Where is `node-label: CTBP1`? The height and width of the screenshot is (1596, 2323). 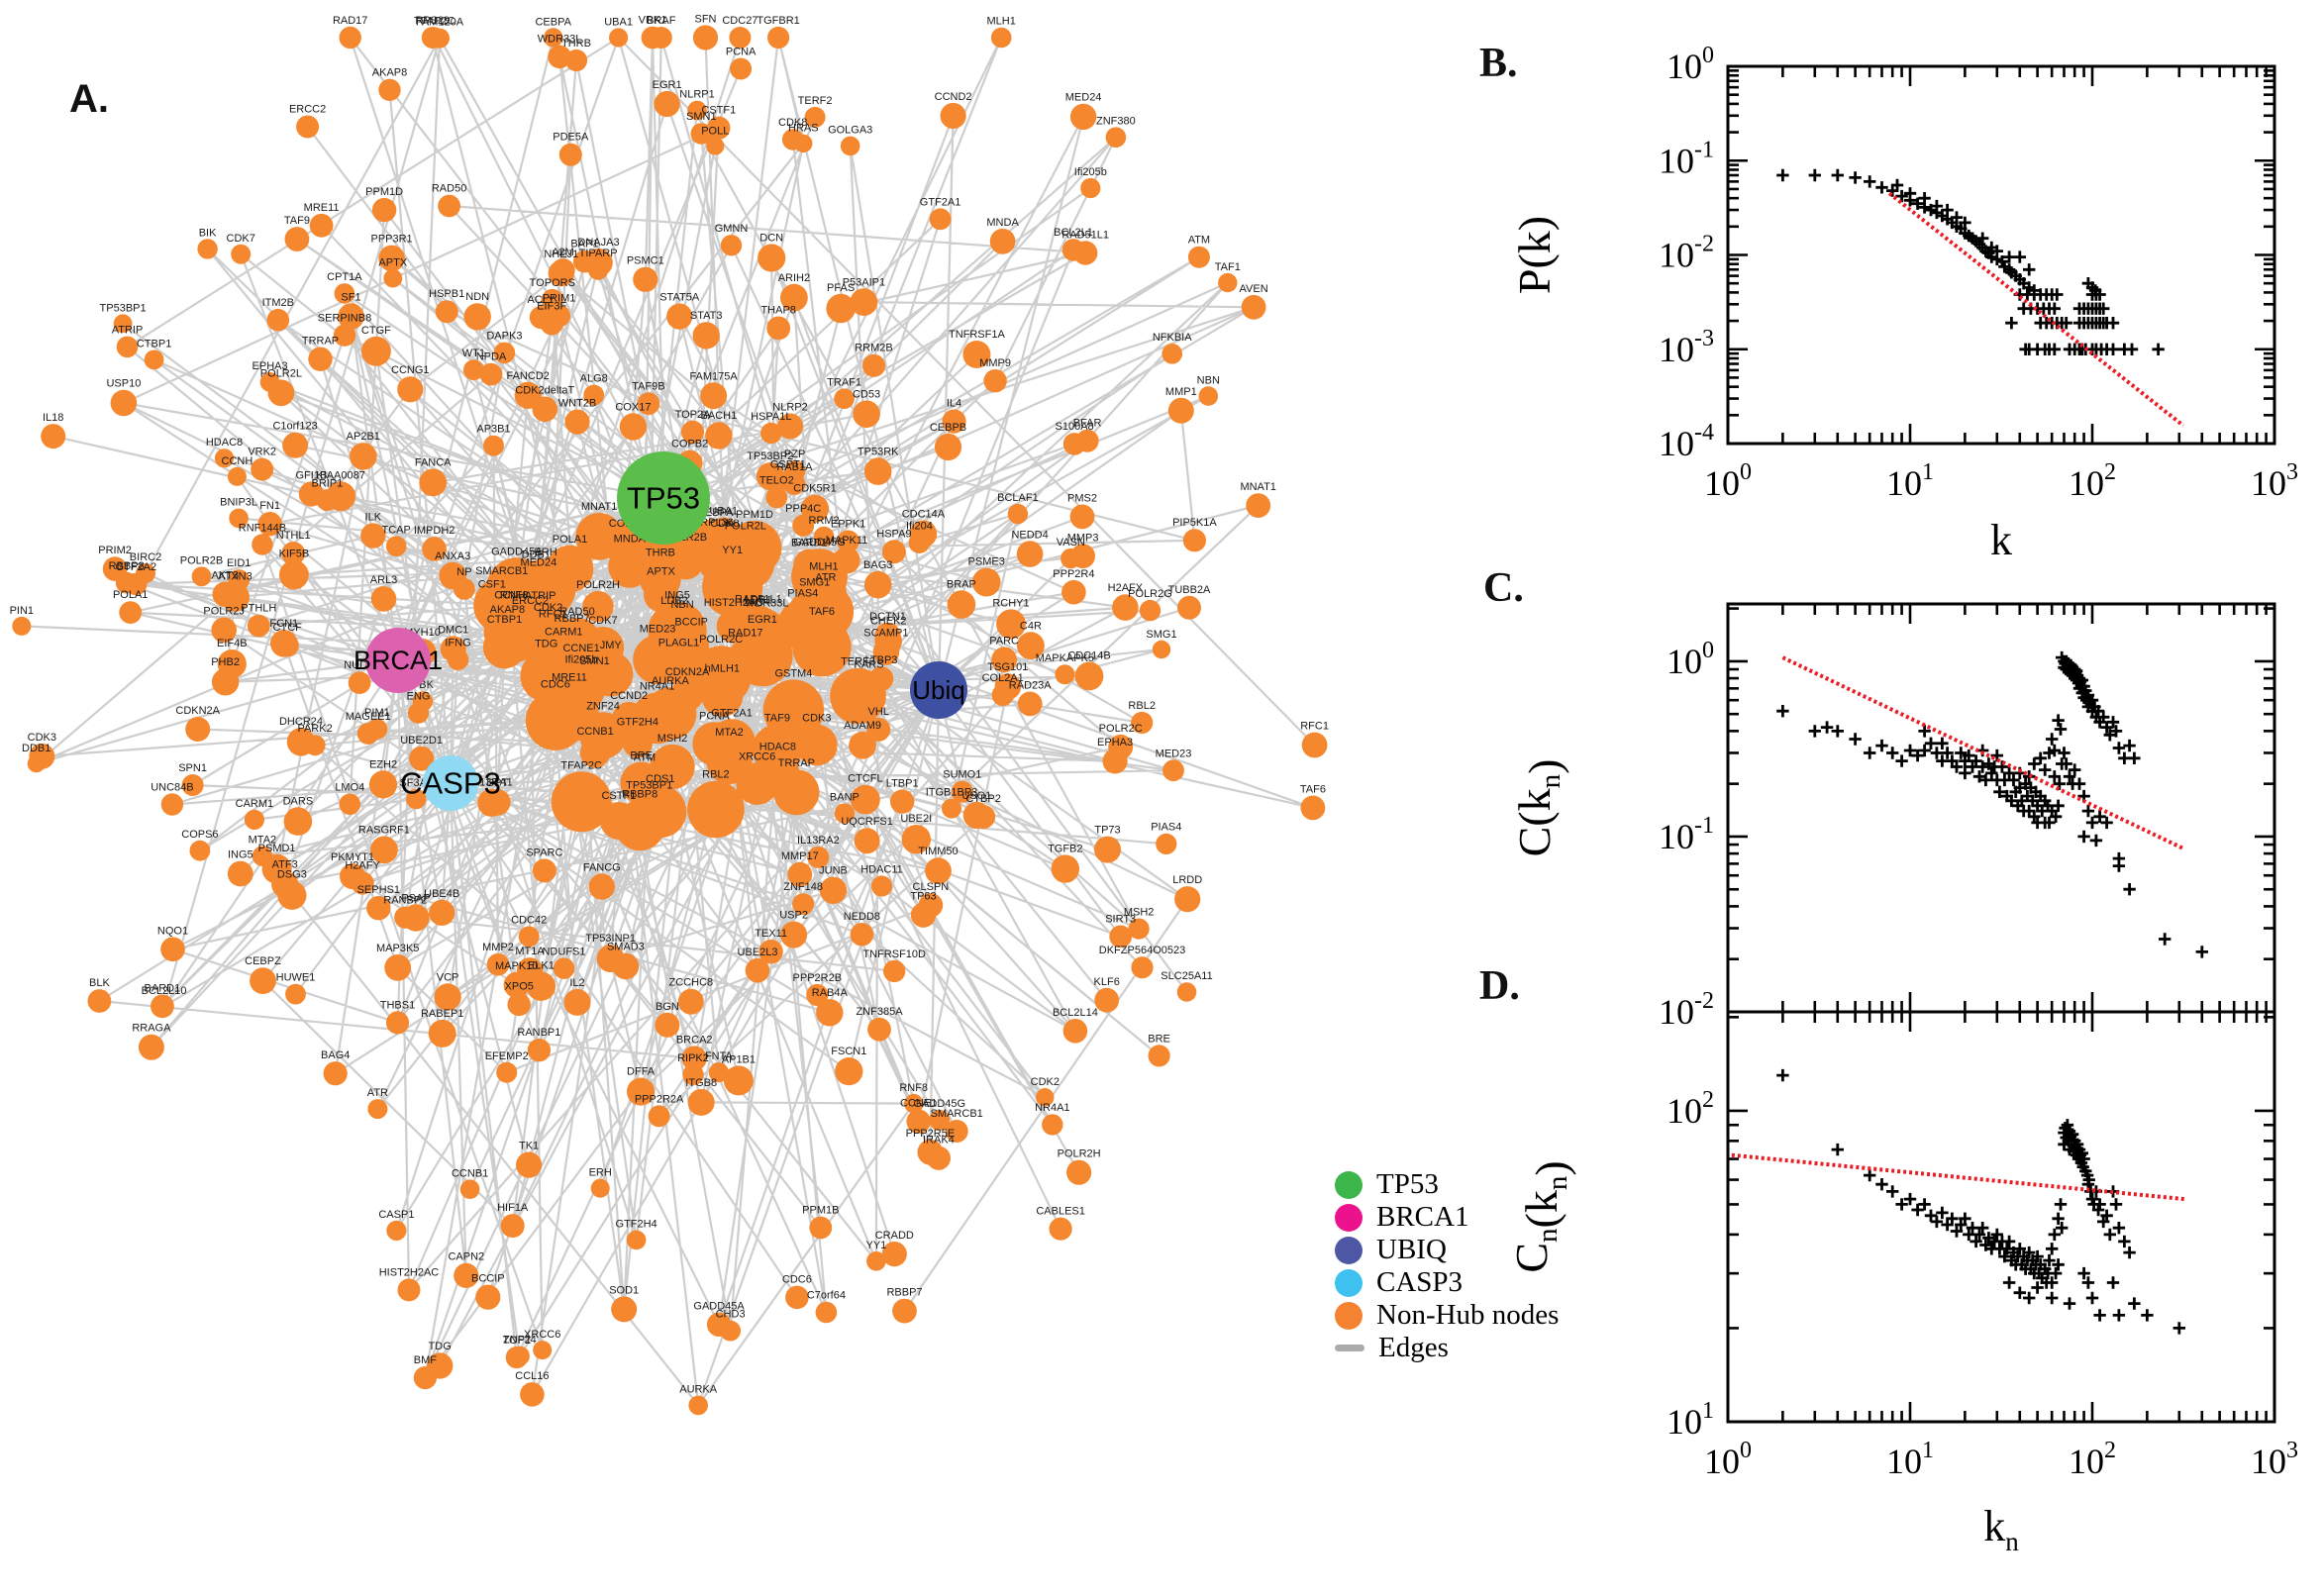 node-label: CTBP1 is located at coordinates (154, 344).